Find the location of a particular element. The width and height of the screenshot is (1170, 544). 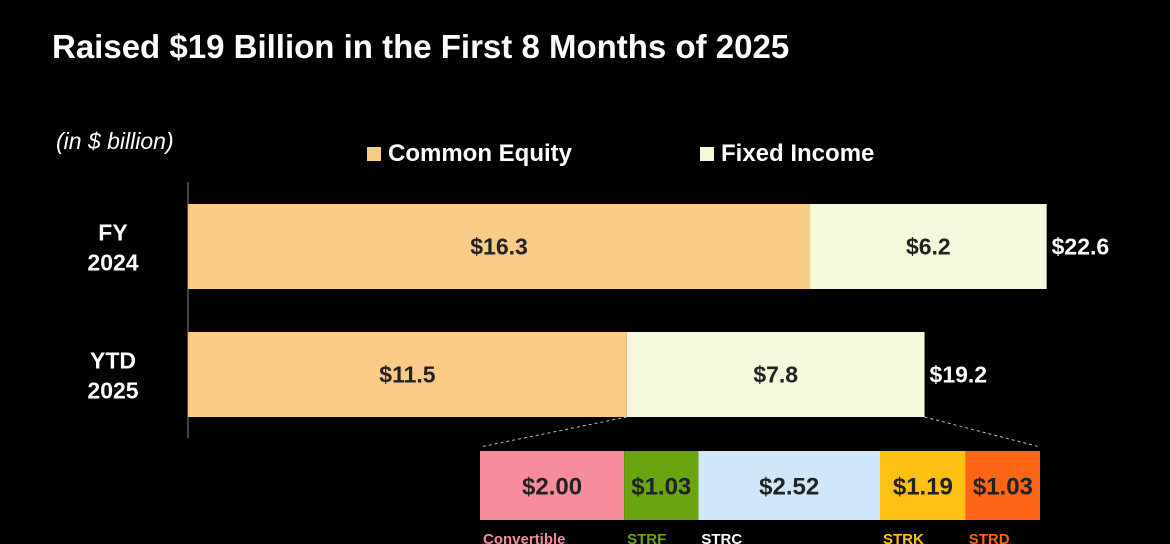

breakdown-name-convertible: Convertible is located at coordinates (524, 537).